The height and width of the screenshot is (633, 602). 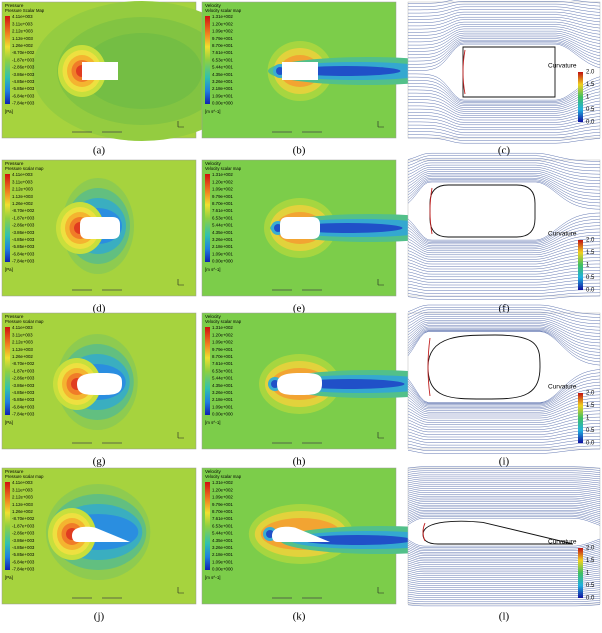 What do you see at coordinates (222, 181) in the screenshot?
I see `legend-value: 1.20e+002` at bounding box center [222, 181].